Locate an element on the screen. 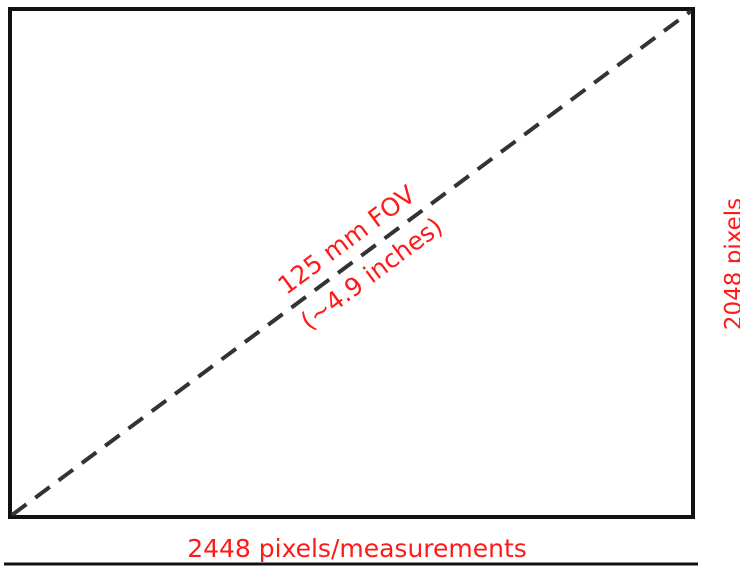 The image size is (740, 566). width-pixels-label: 2448 pixels/measurements is located at coordinates (357, 548).